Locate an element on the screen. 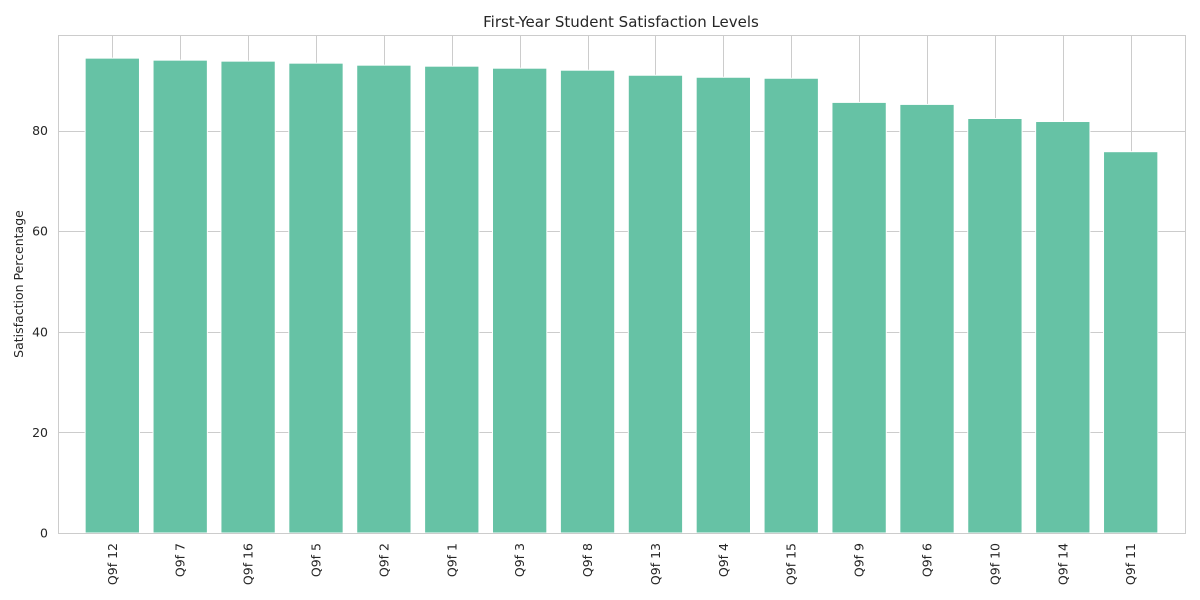 The width and height of the screenshot is (1200, 600). x-tick-label: Q9f 2 is located at coordinates (383, 560).